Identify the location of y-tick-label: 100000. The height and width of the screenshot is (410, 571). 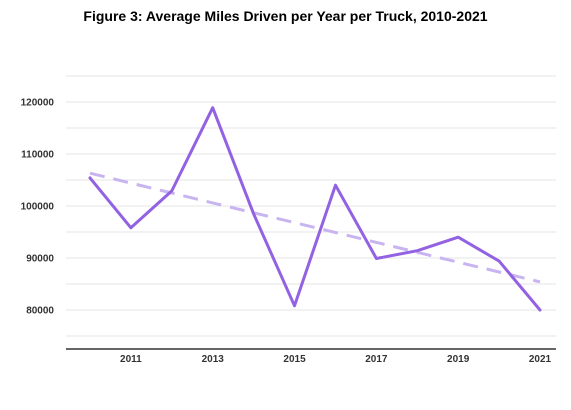
(38, 207).